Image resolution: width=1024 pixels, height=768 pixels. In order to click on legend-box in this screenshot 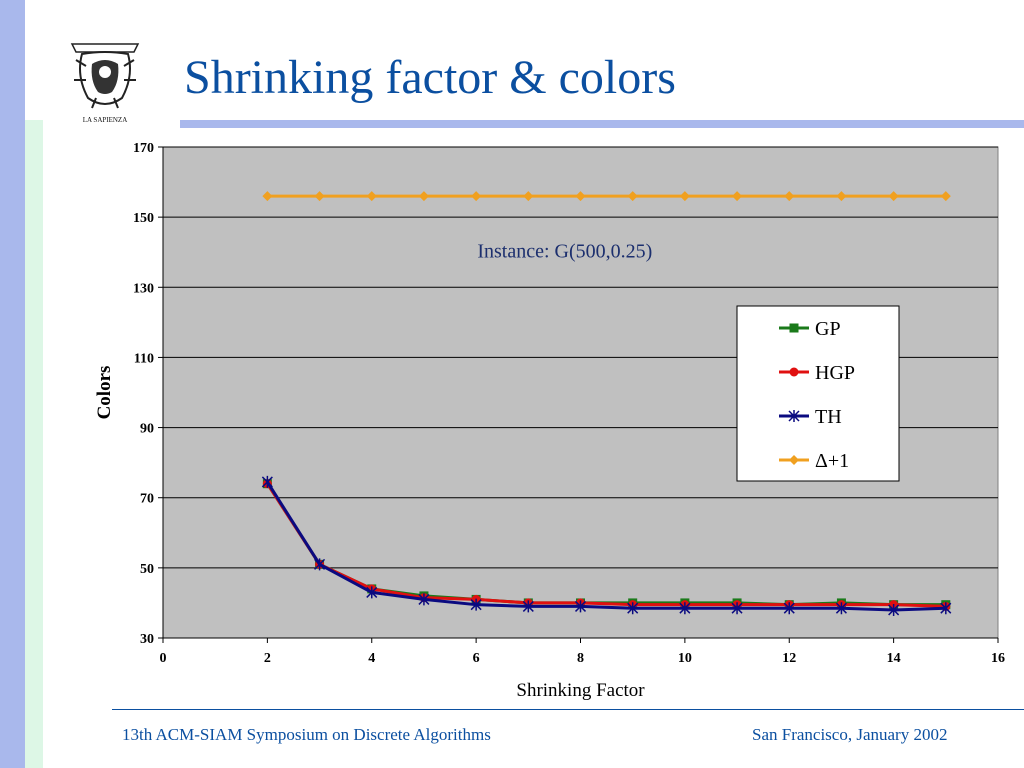, I will do `click(818, 393)`.